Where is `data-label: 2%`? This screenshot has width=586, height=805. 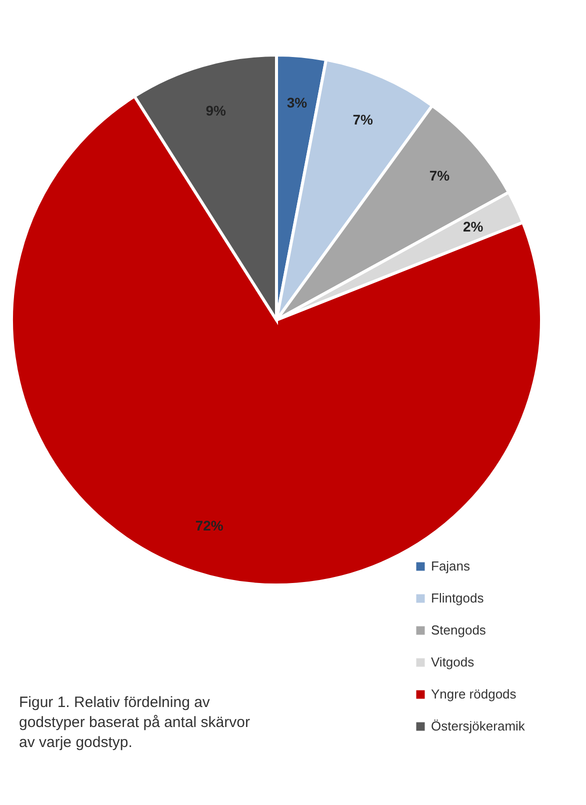
data-label: 2% is located at coordinates (473, 226).